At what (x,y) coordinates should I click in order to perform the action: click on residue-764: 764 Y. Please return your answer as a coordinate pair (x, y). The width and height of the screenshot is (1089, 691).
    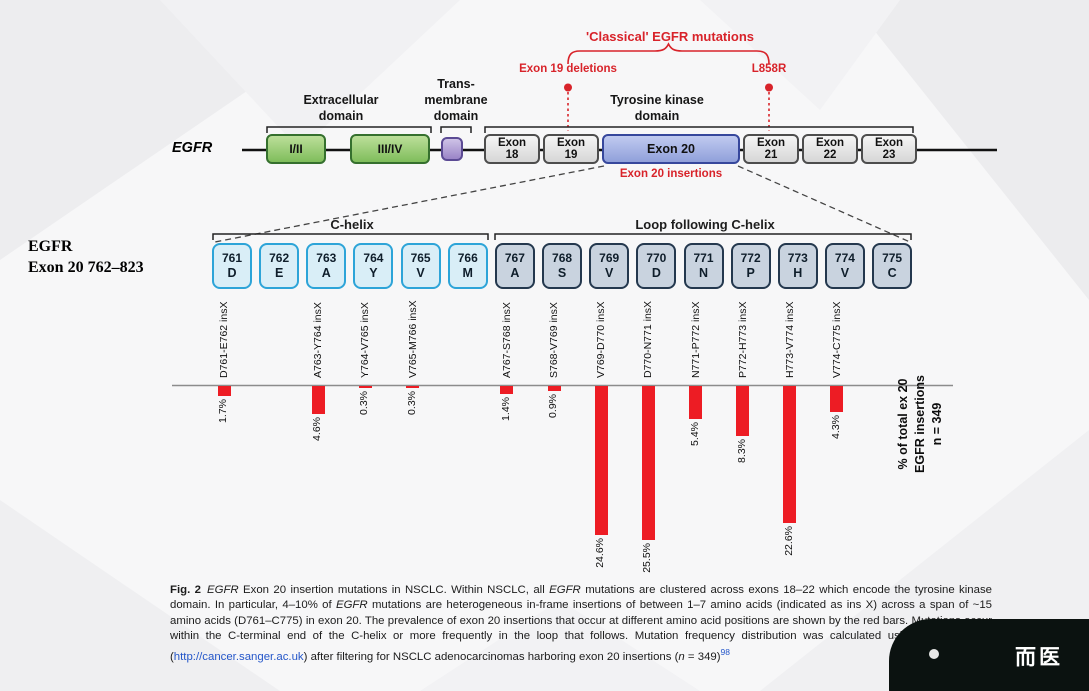
    Looking at the image, I should click on (373, 266).